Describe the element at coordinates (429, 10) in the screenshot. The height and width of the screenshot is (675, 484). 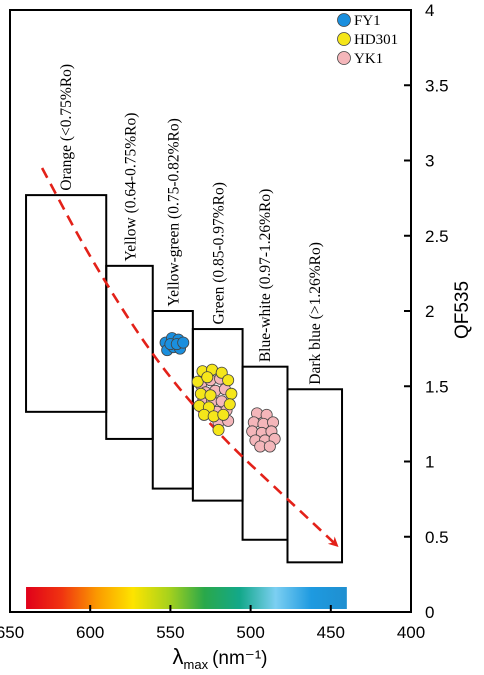
I see `y-tick-label: 4` at that location.